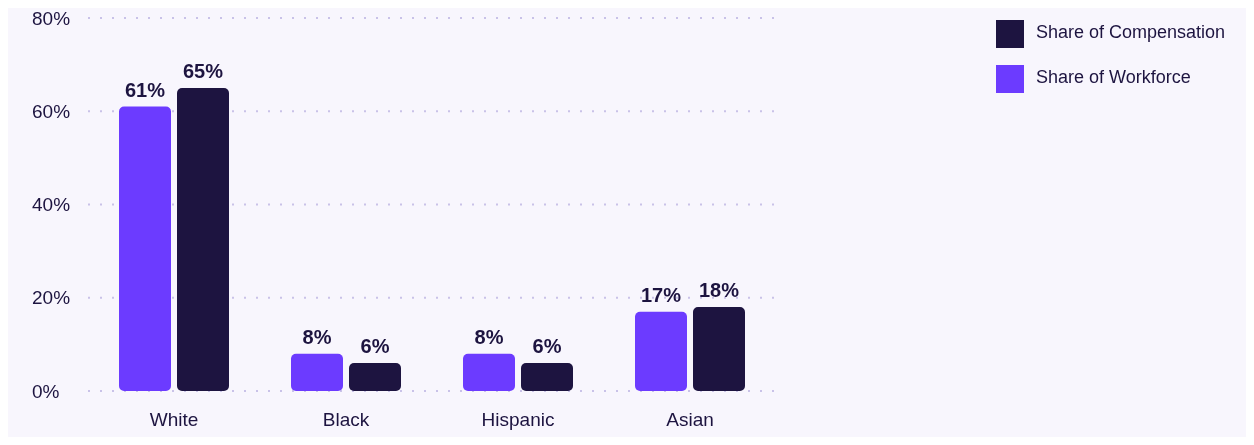 The image size is (1254, 445). I want to click on y-tick-label: 60%, so click(51, 111).